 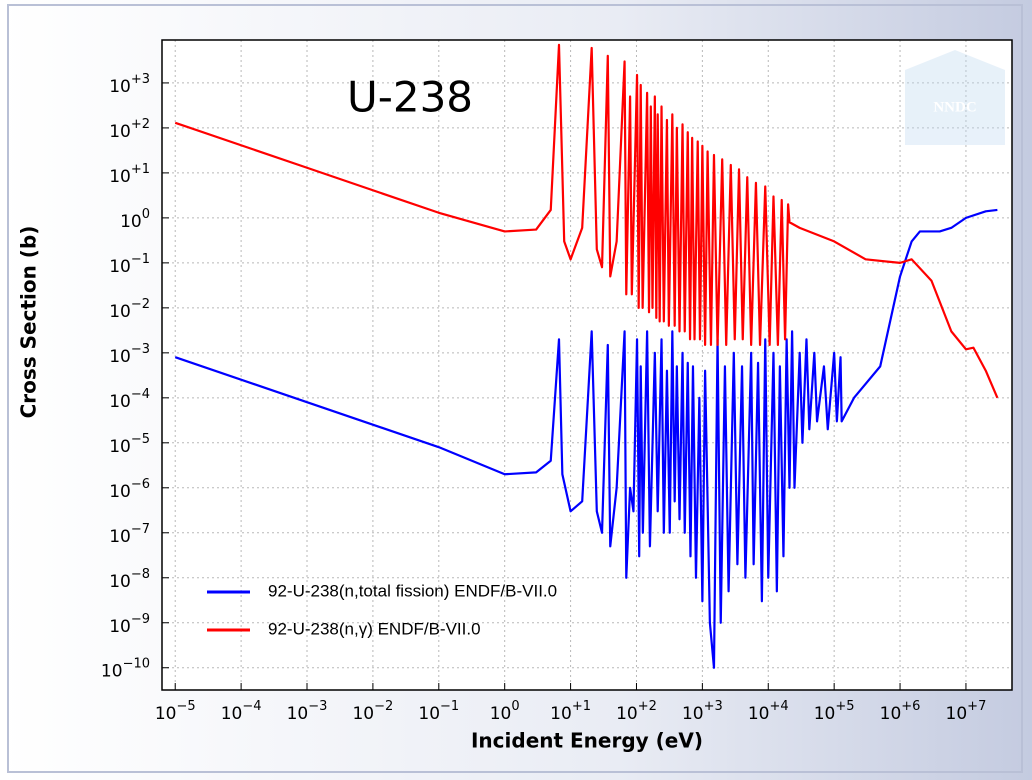 I want to click on x-tick-label: 10⁻², so click(x=372, y=712).